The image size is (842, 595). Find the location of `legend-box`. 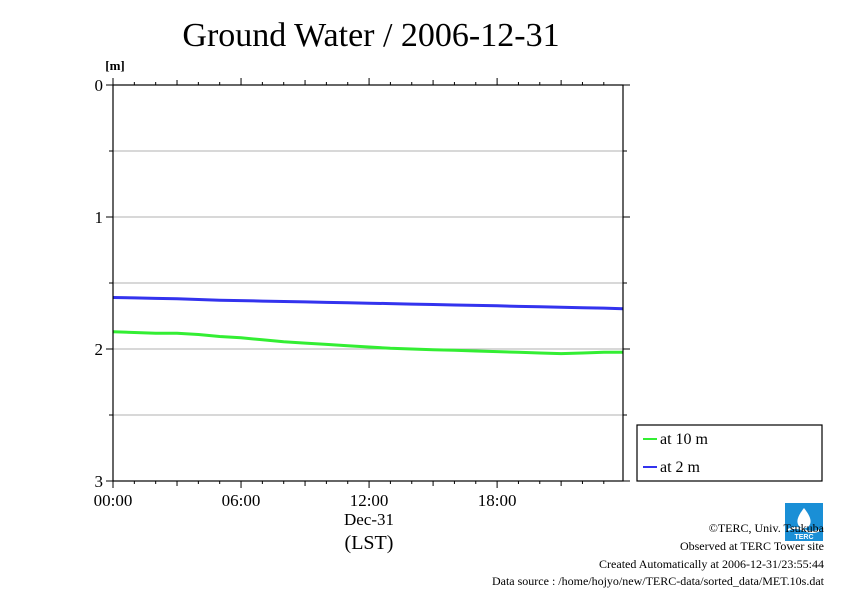

legend-box is located at coordinates (729, 453).